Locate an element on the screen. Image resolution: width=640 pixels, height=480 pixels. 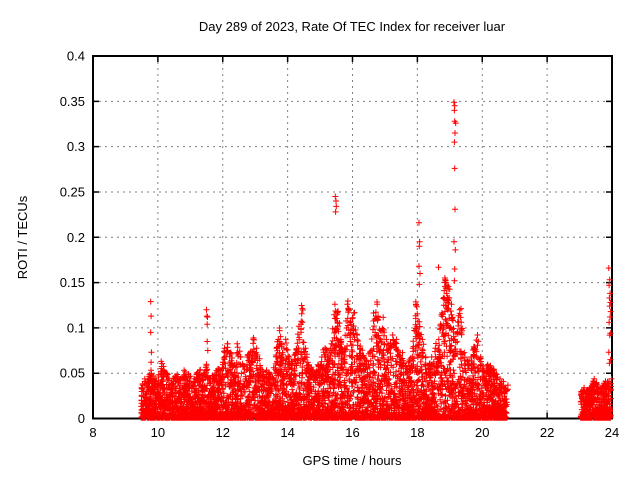
y-tick-labels: 0 0.05 0.1 0.15 0.2 0.25 0.3 0.35 0.4 is located at coordinates (72, 238).